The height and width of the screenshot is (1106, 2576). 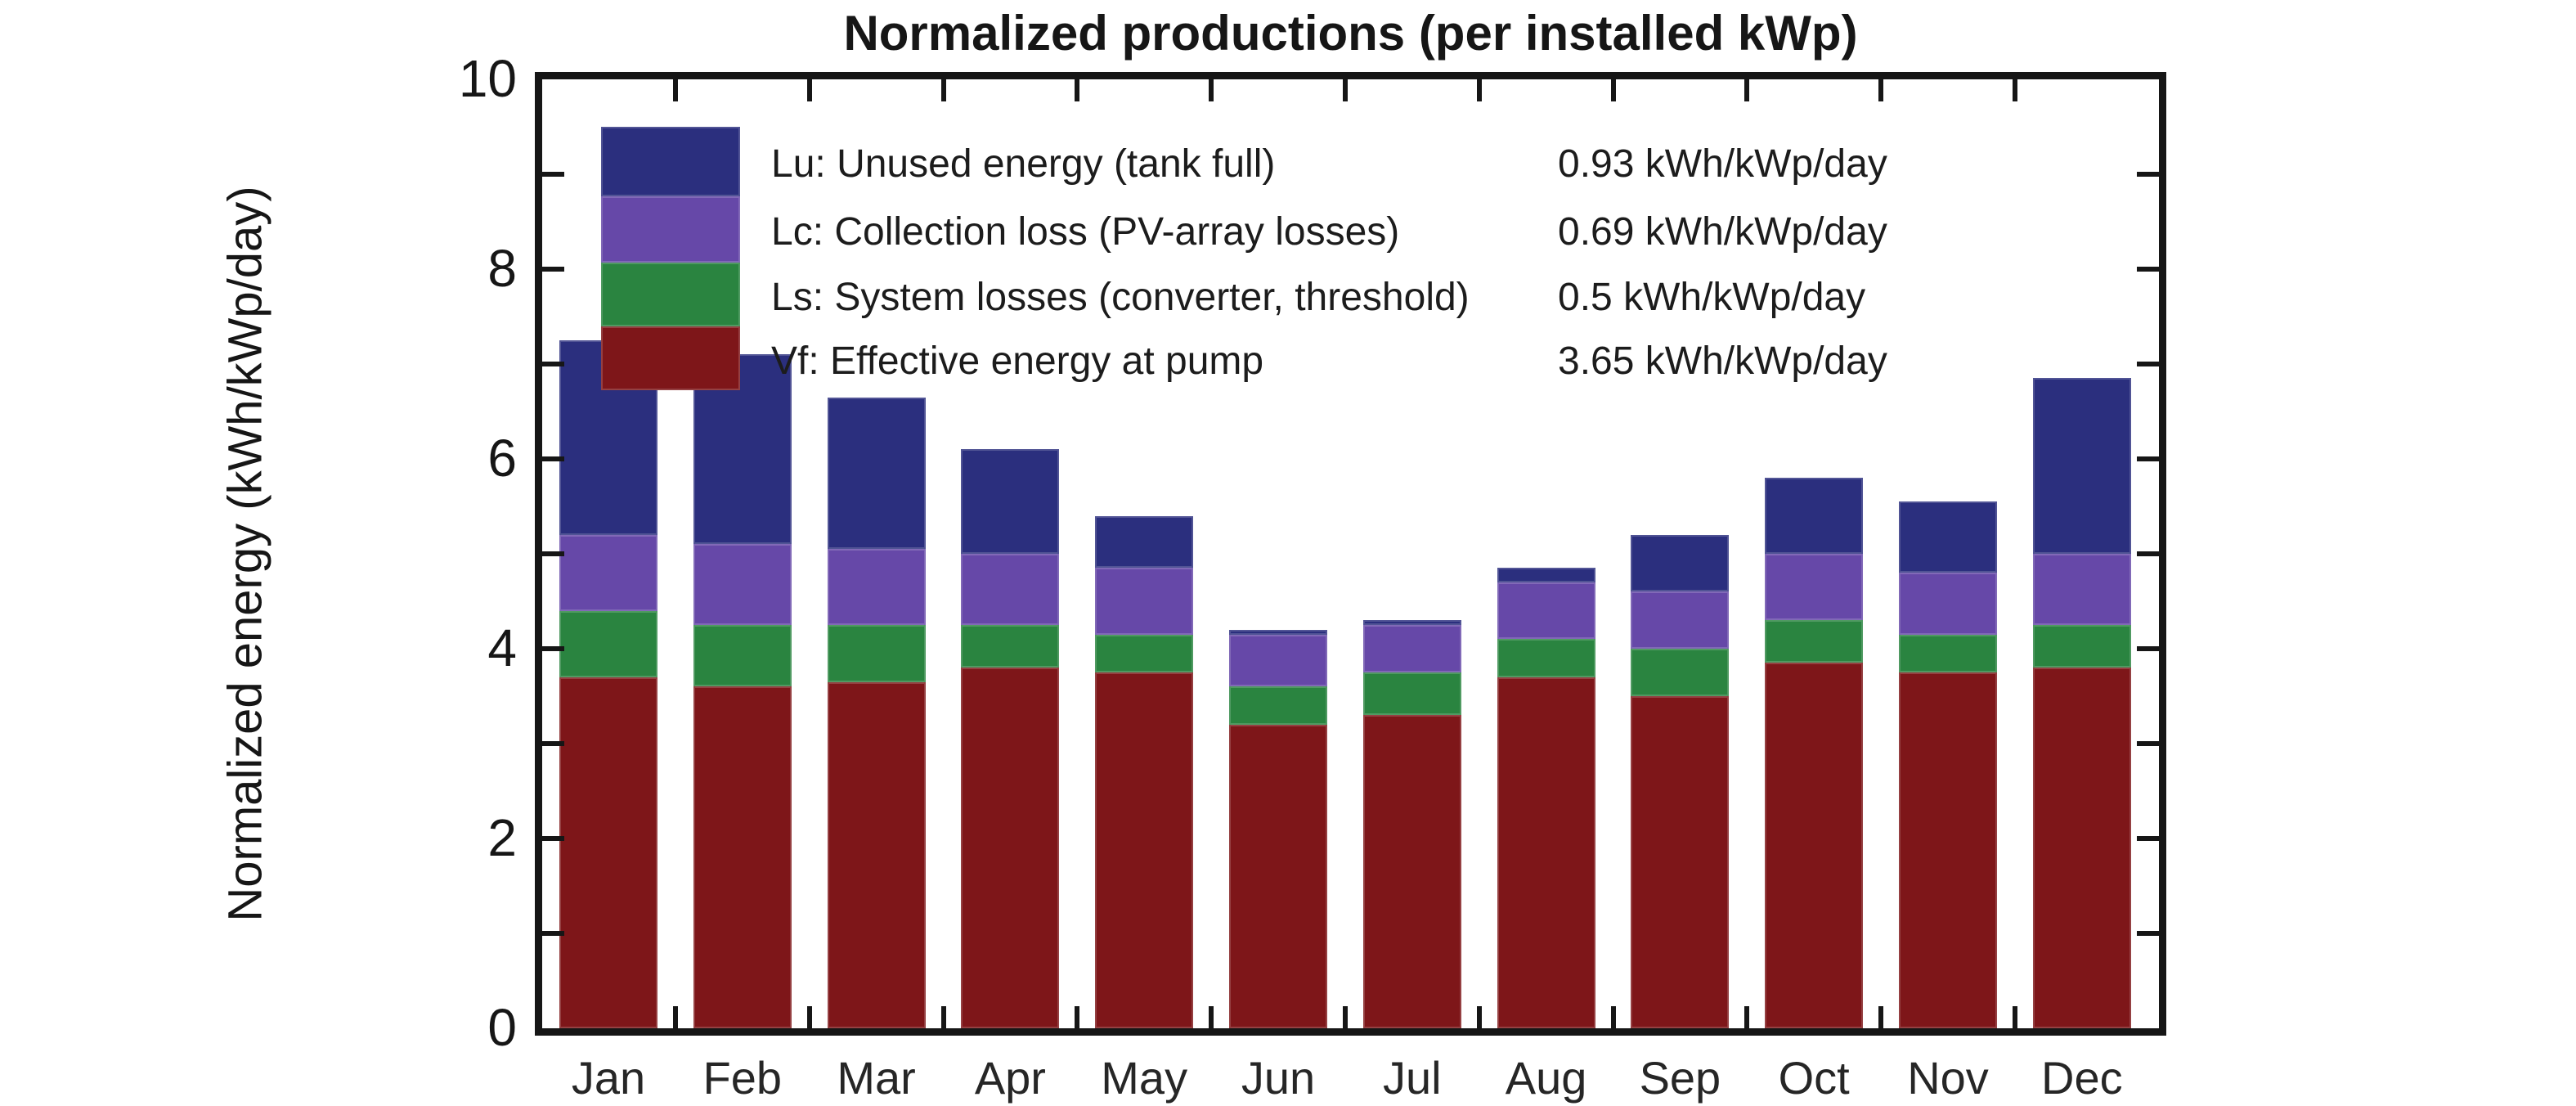 What do you see at coordinates (1948, 653) in the screenshot?
I see `bar-segment-nov-ls_green` at bounding box center [1948, 653].